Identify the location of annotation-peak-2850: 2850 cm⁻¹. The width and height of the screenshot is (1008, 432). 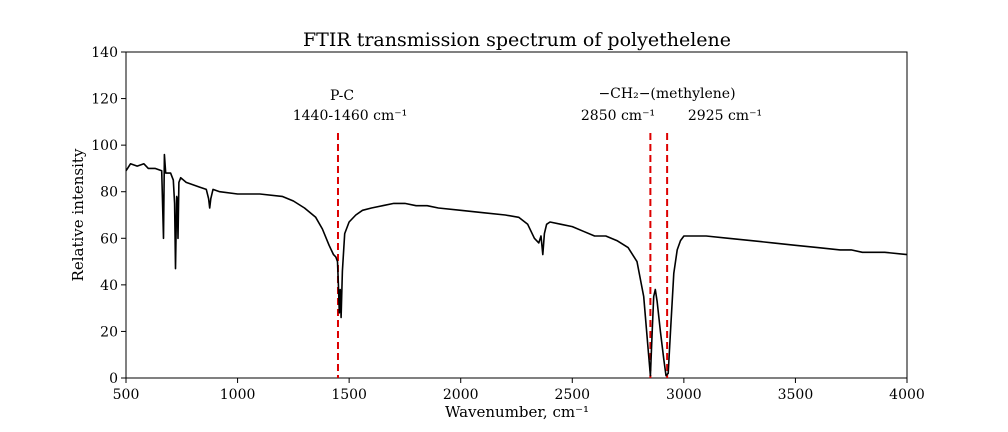
(618, 116).